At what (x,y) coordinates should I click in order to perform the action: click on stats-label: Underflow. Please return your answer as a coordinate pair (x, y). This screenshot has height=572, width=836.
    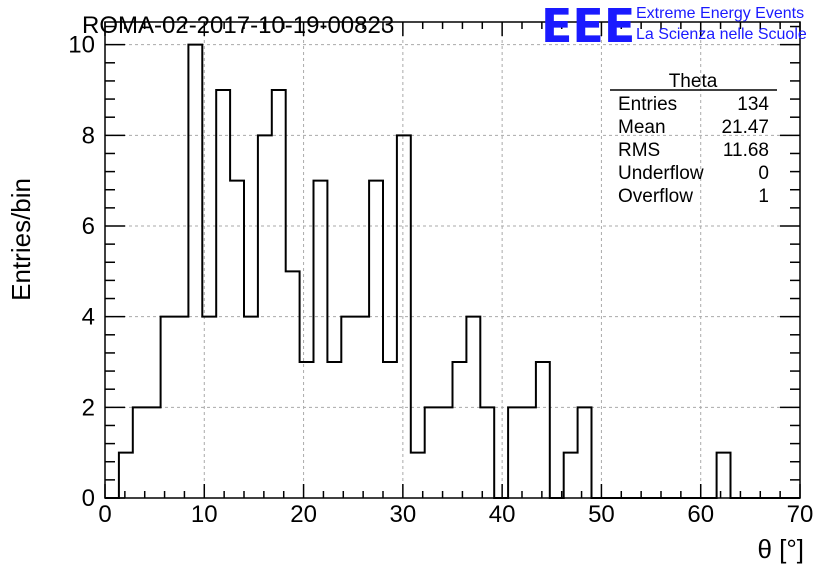
    Looking at the image, I should click on (661, 173).